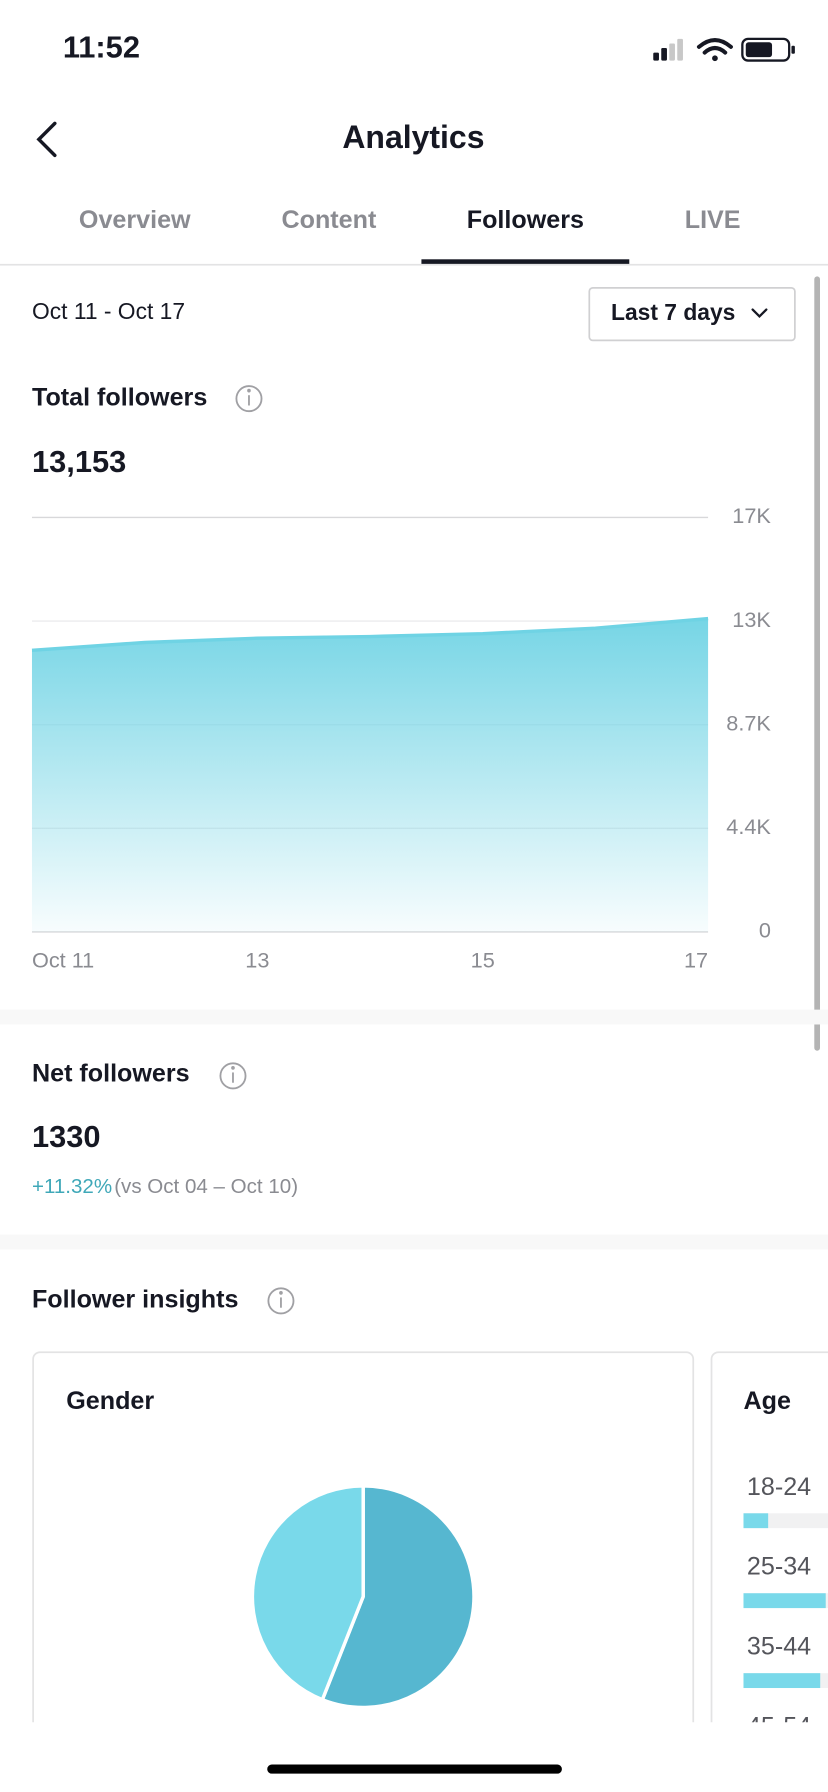 Image resolution: width=828 pixels, height=1792 pixels. I want to click on page-title: Analytics, so click(413, 137).